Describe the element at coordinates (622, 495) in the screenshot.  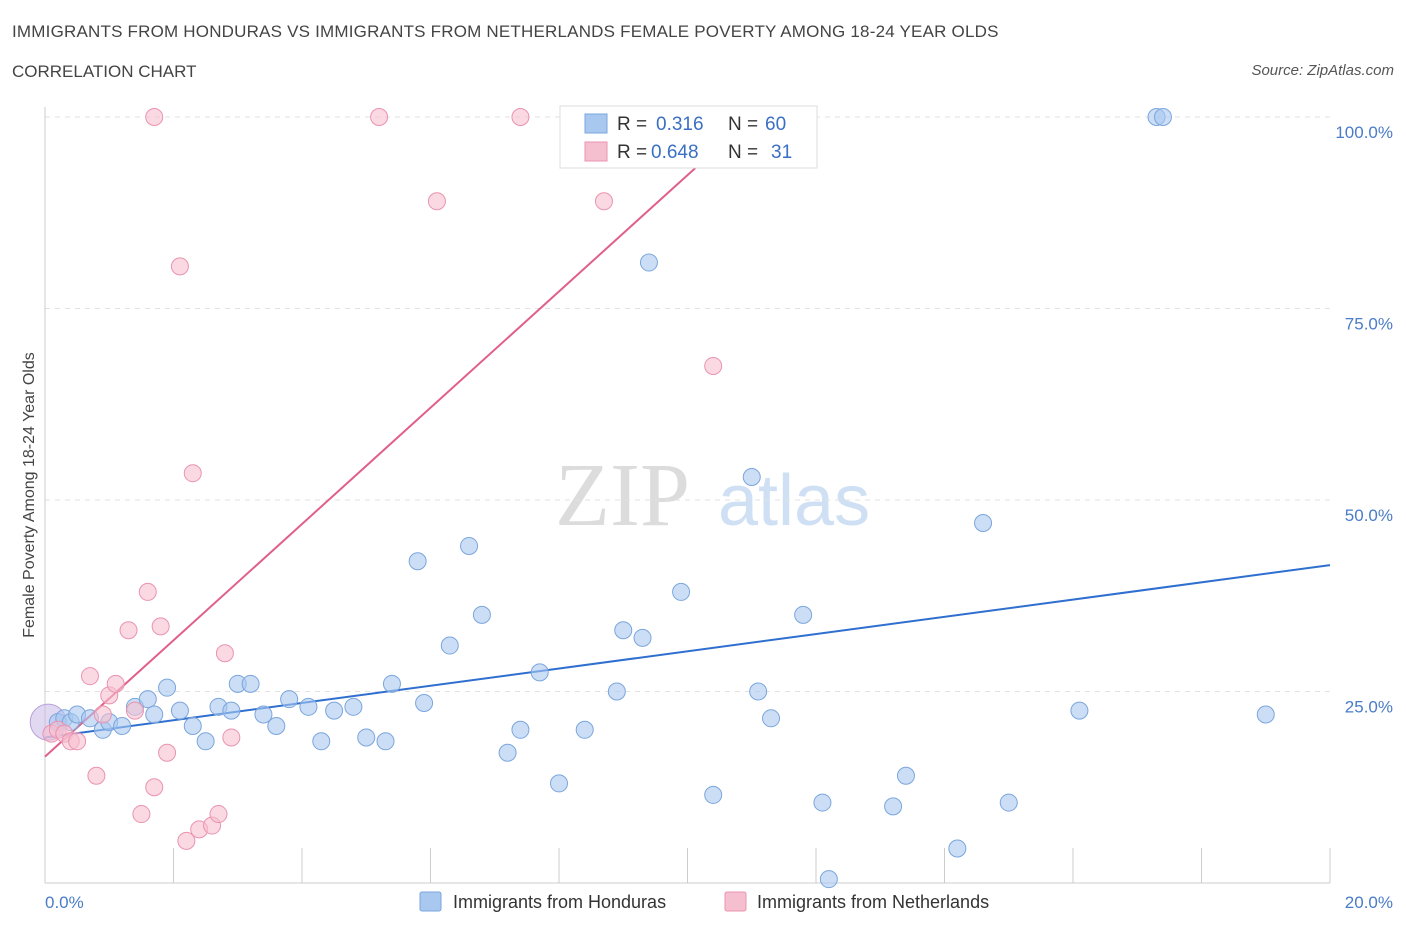
I see `watermark-zip: ZIP` at that location.